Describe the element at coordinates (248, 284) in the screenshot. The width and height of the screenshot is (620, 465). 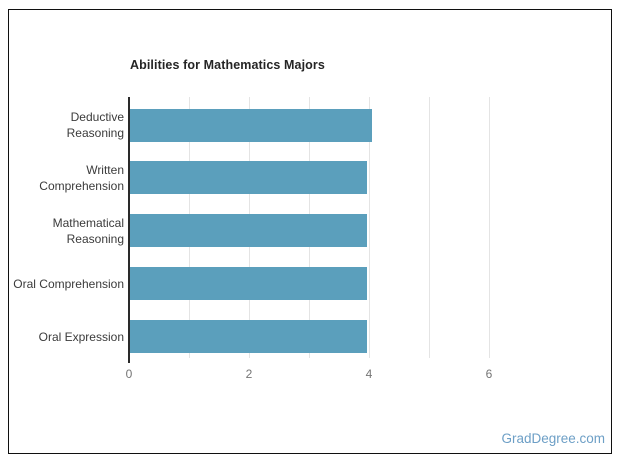
I see `bar-oral-comprehension` at that location.